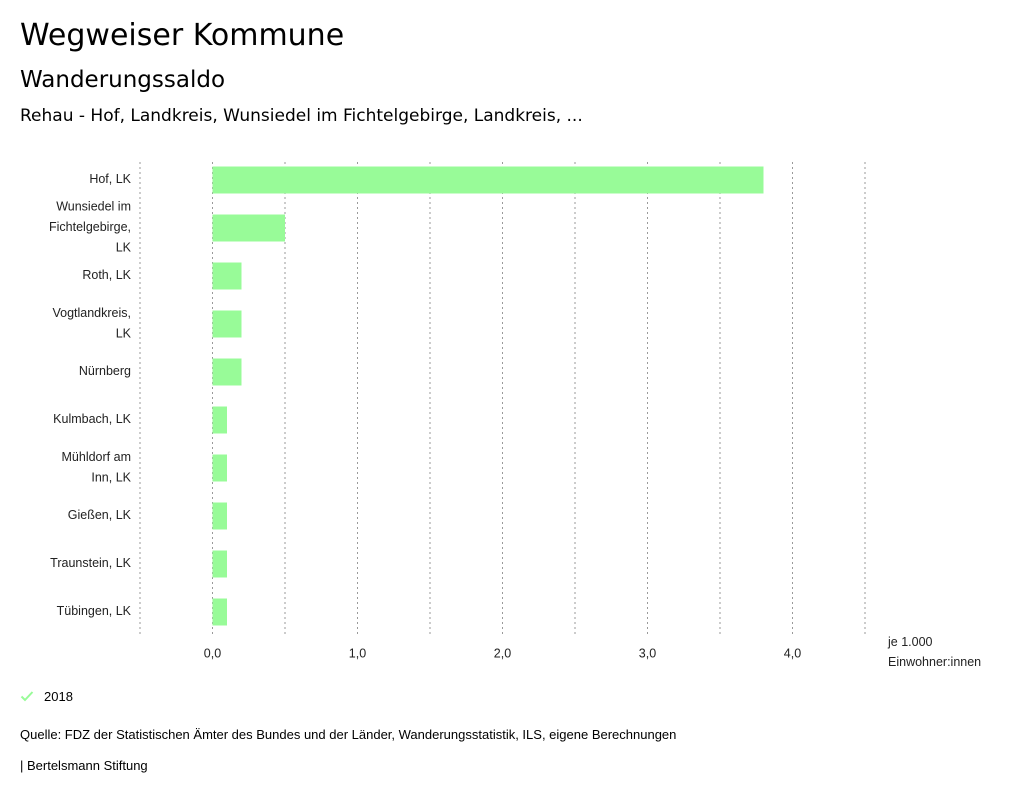  Describe the element at coordinates (90, 227) in the screenshot. I see `category-label-1: Wunsiedel im Fichtelgebirge, LK` at that location.